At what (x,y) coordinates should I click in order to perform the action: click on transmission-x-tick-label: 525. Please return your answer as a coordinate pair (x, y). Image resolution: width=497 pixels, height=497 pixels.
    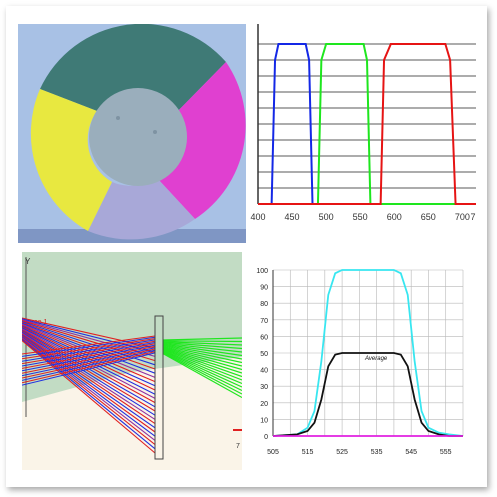
    Looking at the image, I should click on (342, 452).